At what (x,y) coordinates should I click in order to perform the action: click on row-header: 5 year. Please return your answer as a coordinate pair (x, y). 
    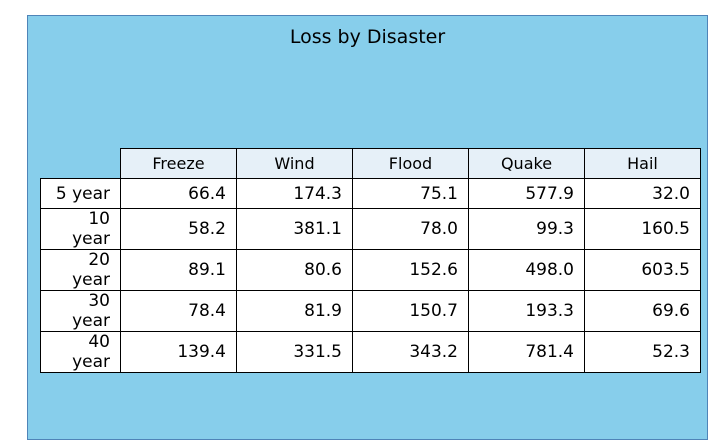
    Looking at the image, I should click on (80, 193).